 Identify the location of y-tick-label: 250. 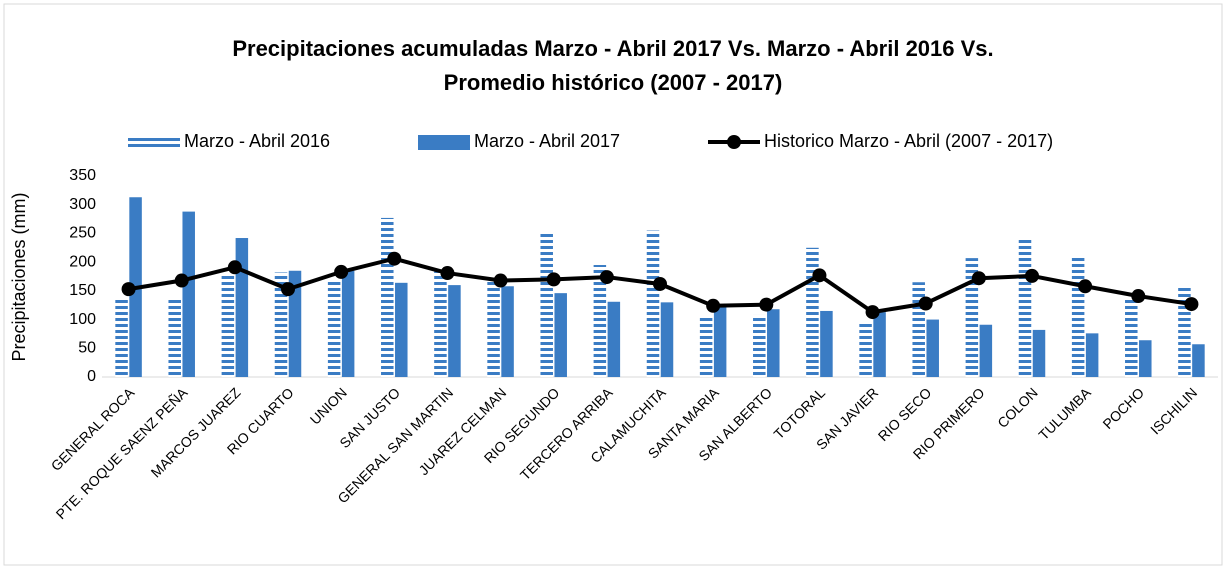
(82, 233).